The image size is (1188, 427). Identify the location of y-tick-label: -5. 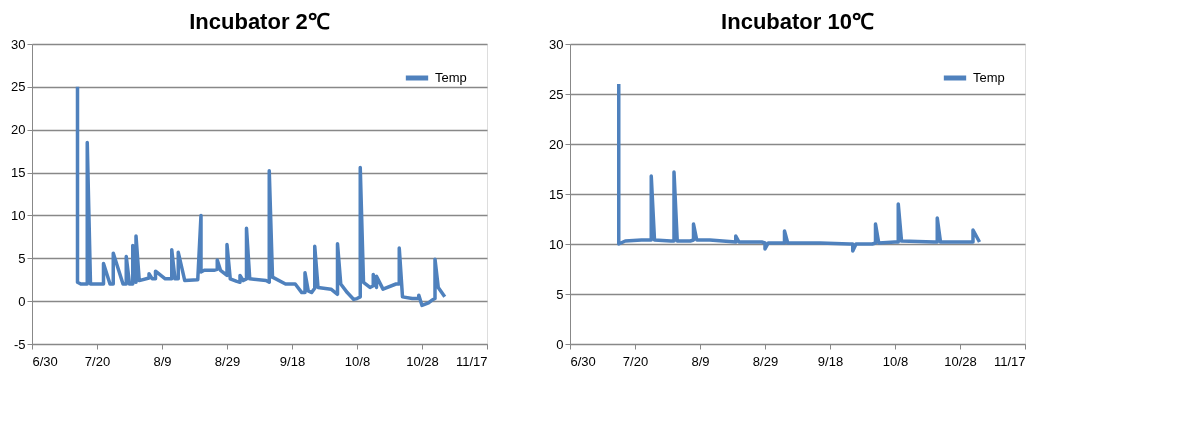
(19, 344).